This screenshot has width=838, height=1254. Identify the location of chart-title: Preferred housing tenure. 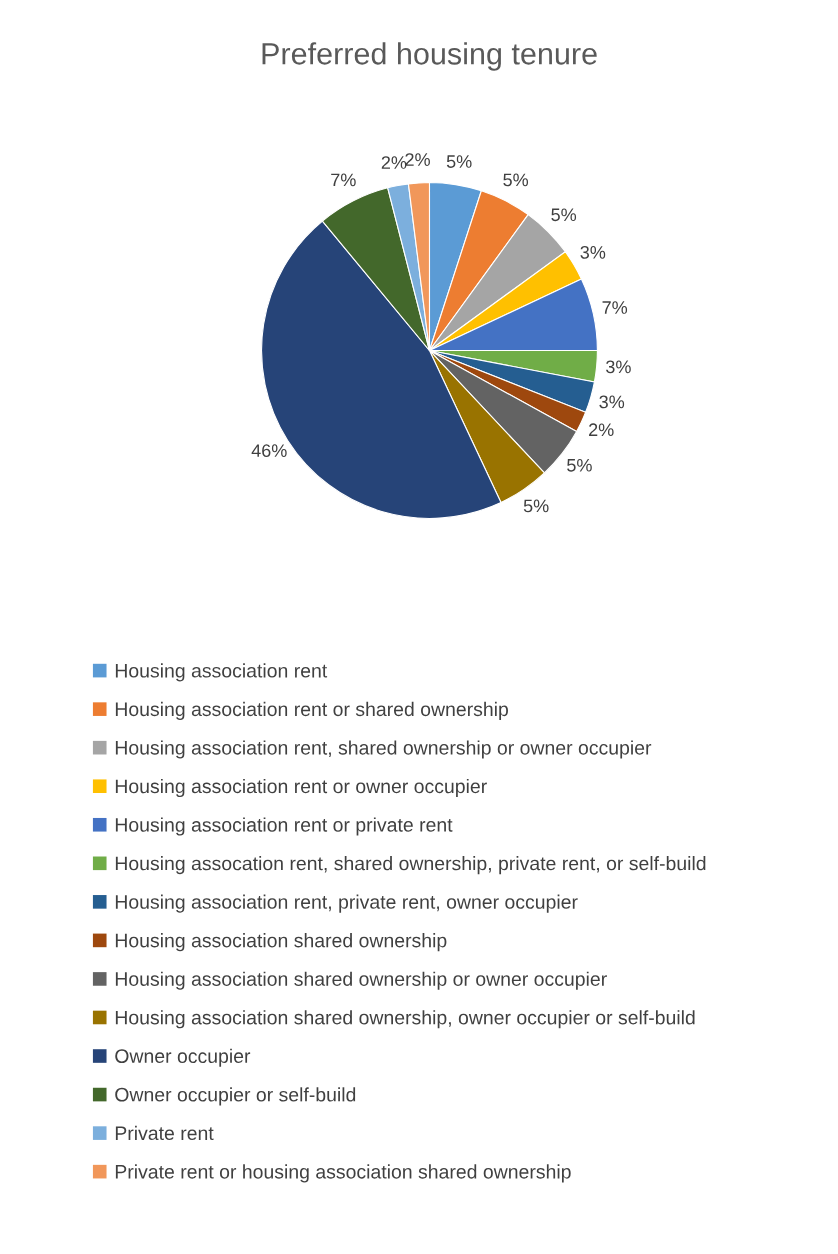
(429, 56).